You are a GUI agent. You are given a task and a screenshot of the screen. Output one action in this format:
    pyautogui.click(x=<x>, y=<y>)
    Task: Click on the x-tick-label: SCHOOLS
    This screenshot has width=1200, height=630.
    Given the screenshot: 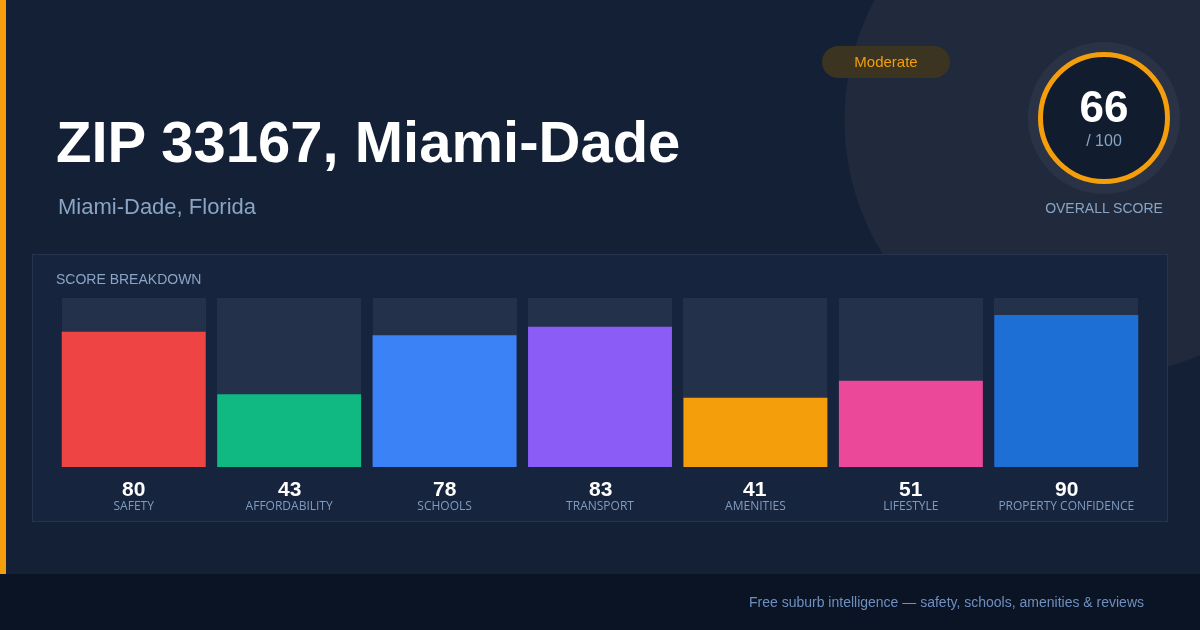 What is the action you would take?
    pyautogui.click(x=444, y=505)
    